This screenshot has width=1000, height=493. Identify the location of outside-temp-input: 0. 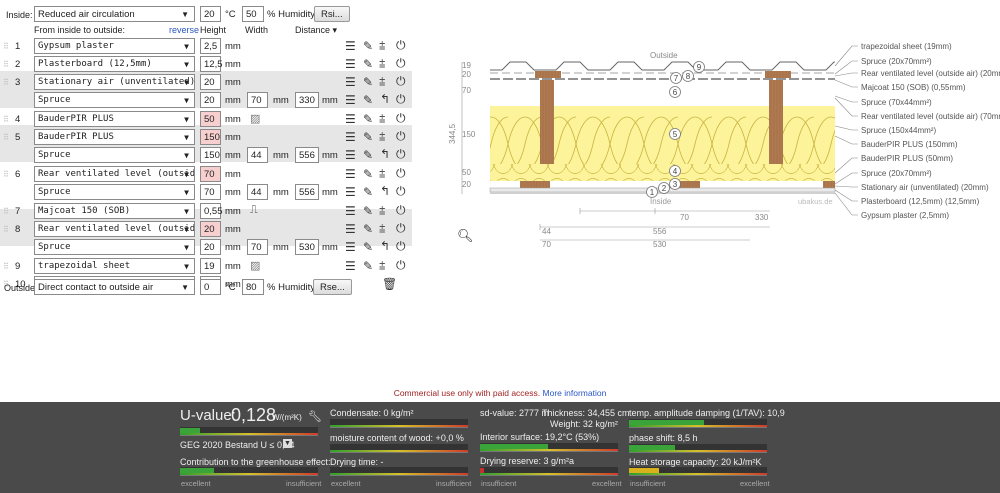
(210, 287).